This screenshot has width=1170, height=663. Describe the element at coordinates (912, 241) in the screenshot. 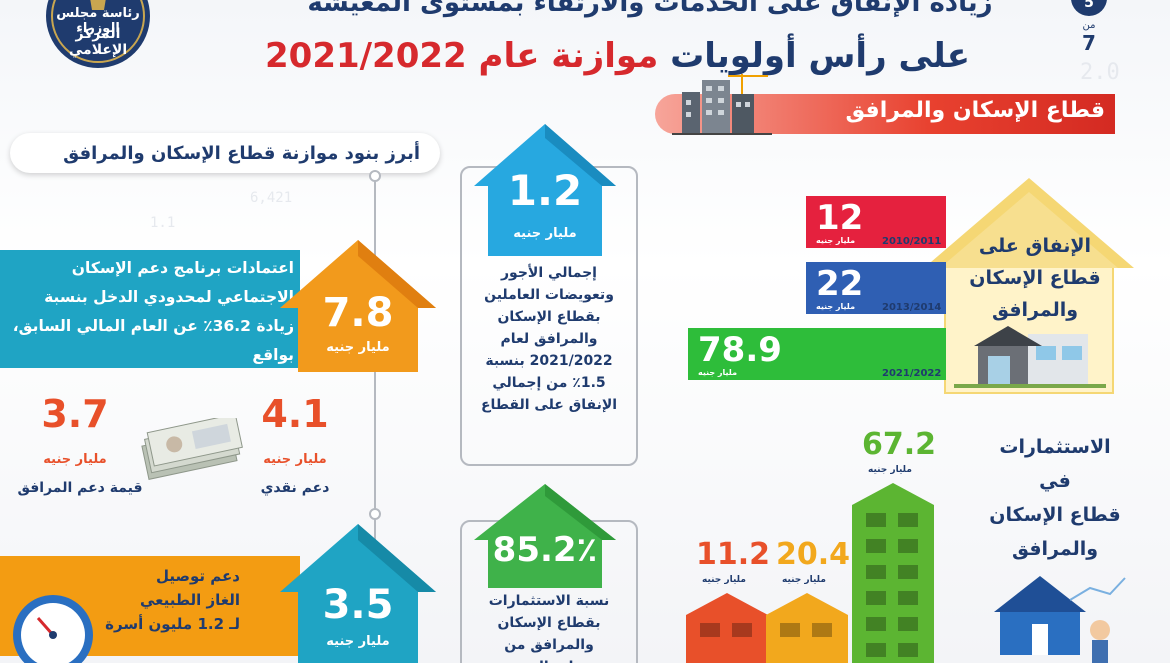

I see `spending-bar-year: 2010/2011` at that location.